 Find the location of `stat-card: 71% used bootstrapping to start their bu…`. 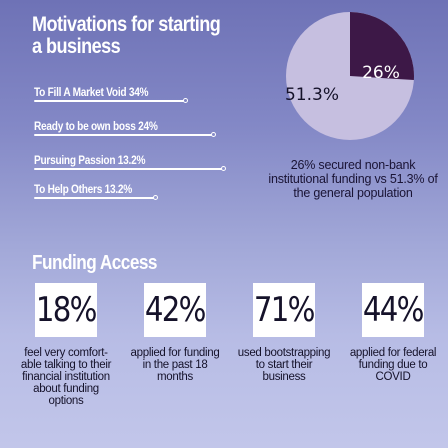

stat-card: 71% used bootstrapping to start their bu… is located at coordinates (284, 333).